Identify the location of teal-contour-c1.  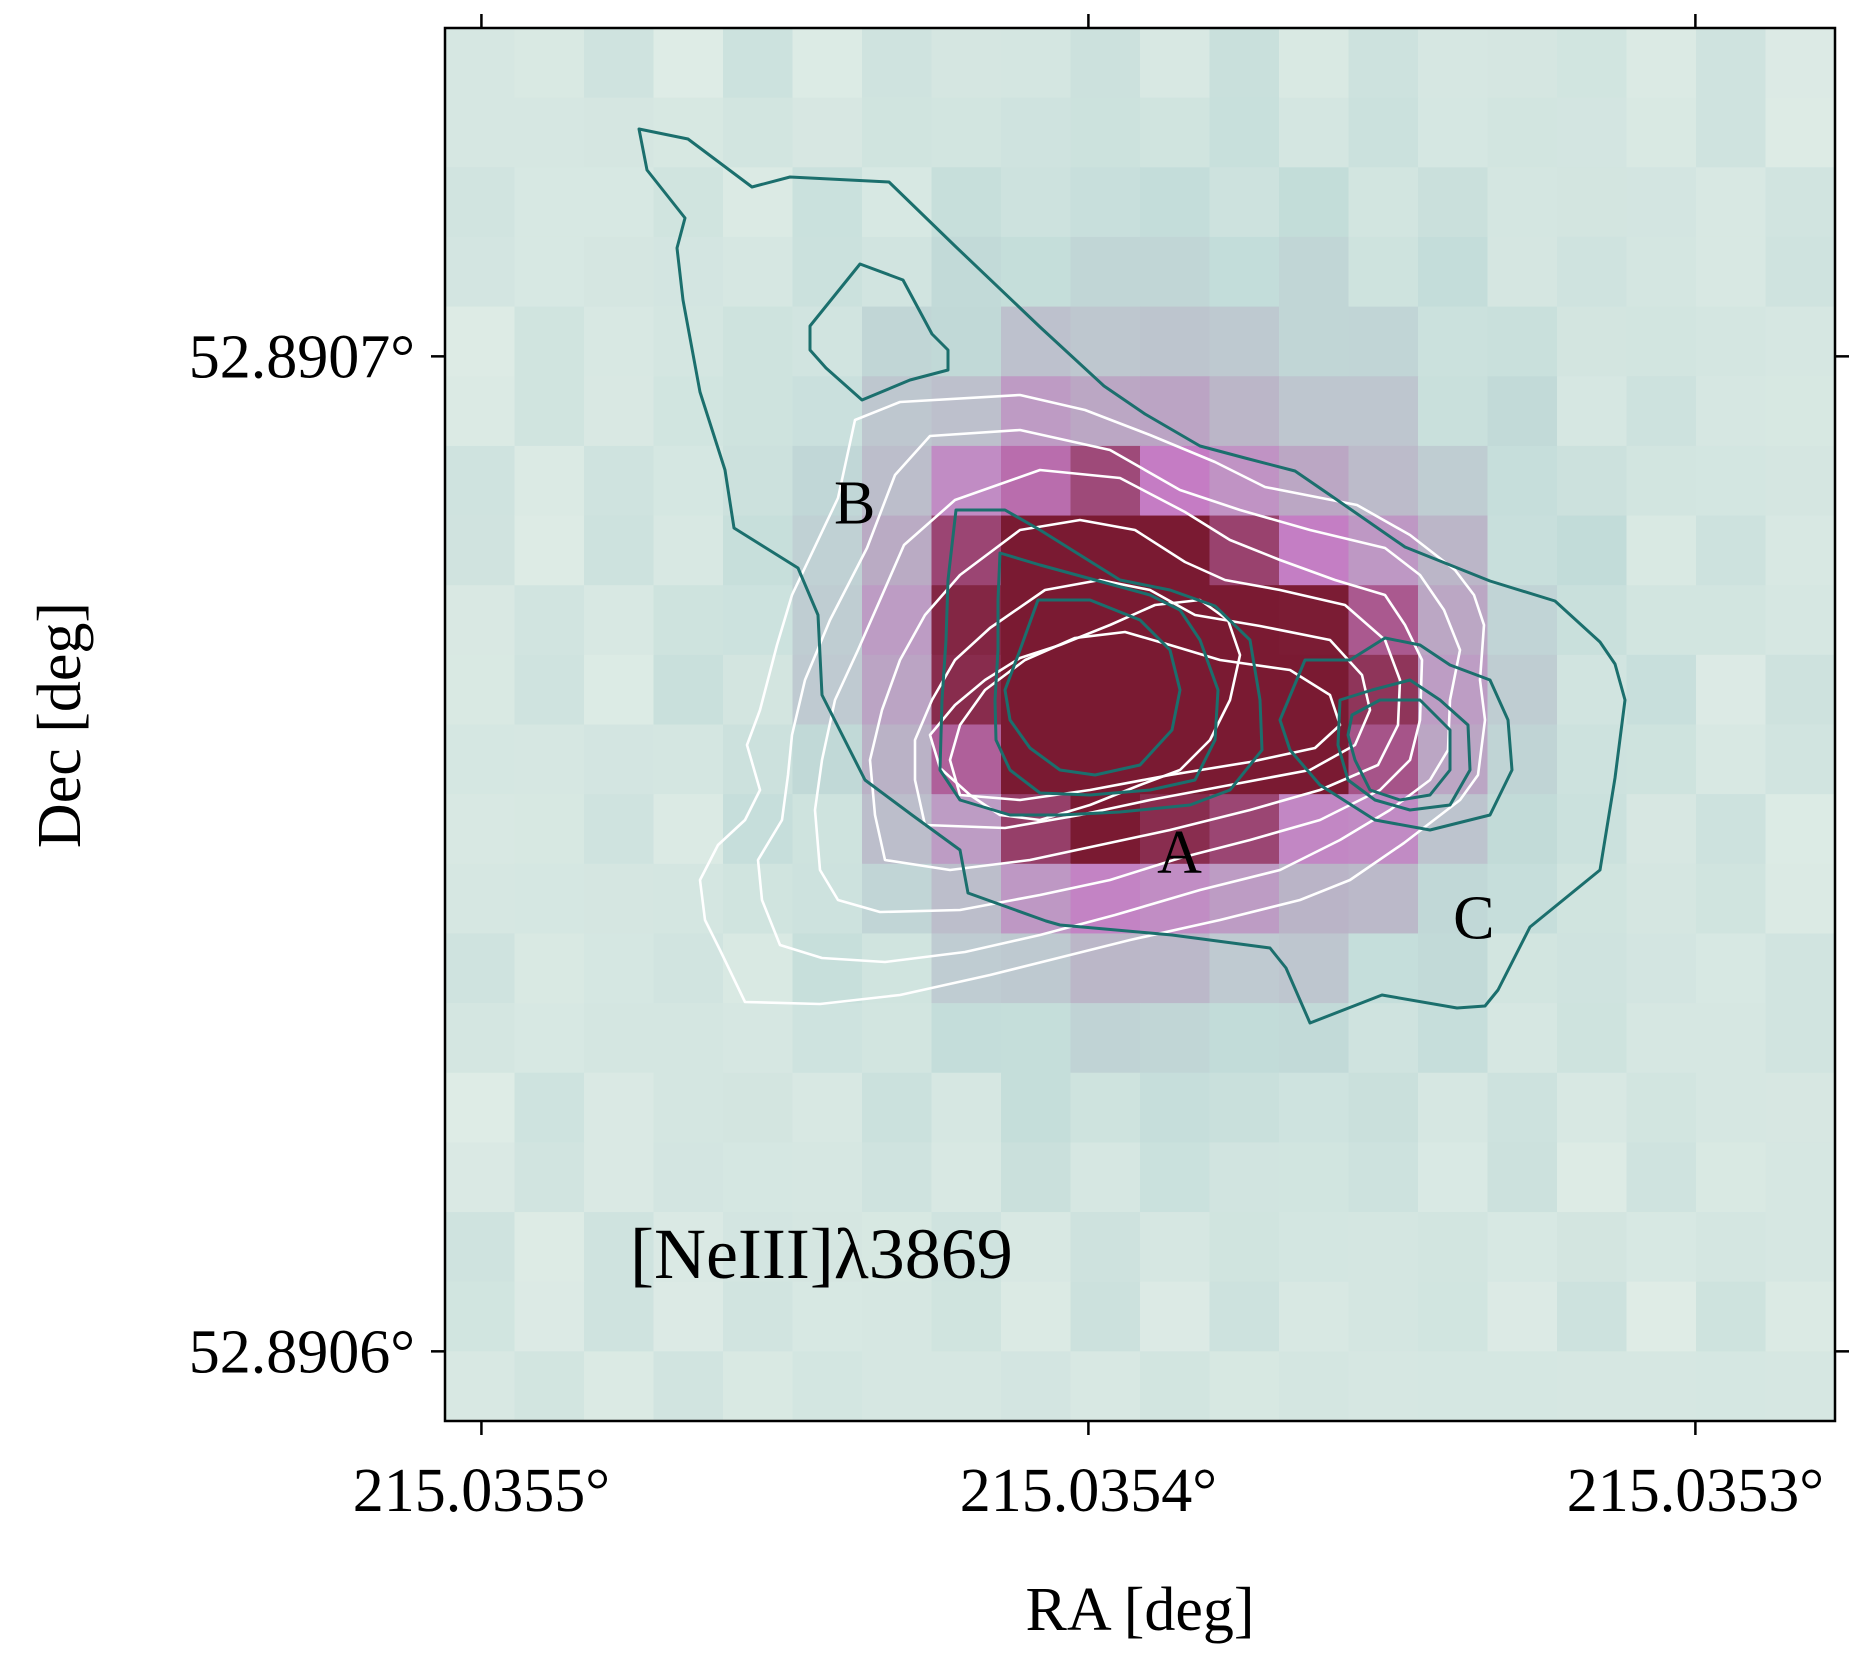
(1396, 734).